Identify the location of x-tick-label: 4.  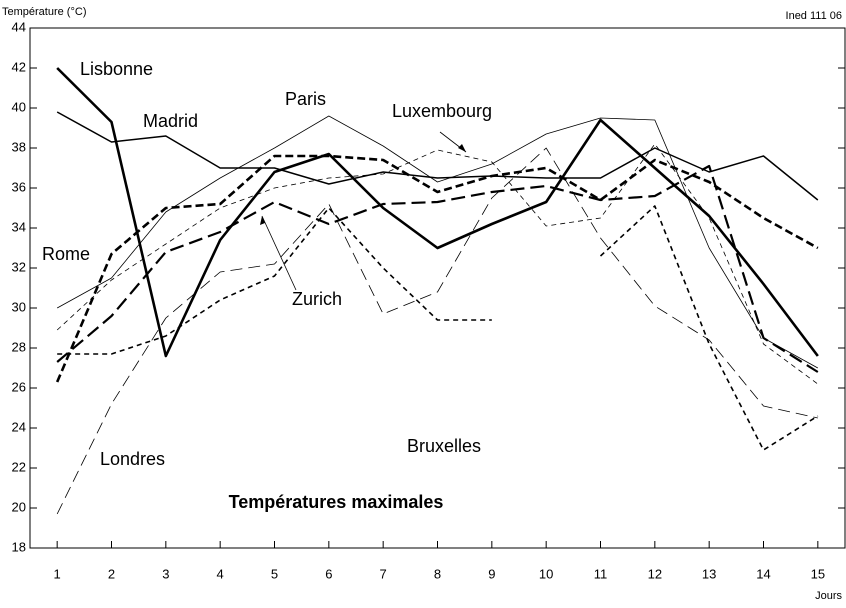
(220, 573).